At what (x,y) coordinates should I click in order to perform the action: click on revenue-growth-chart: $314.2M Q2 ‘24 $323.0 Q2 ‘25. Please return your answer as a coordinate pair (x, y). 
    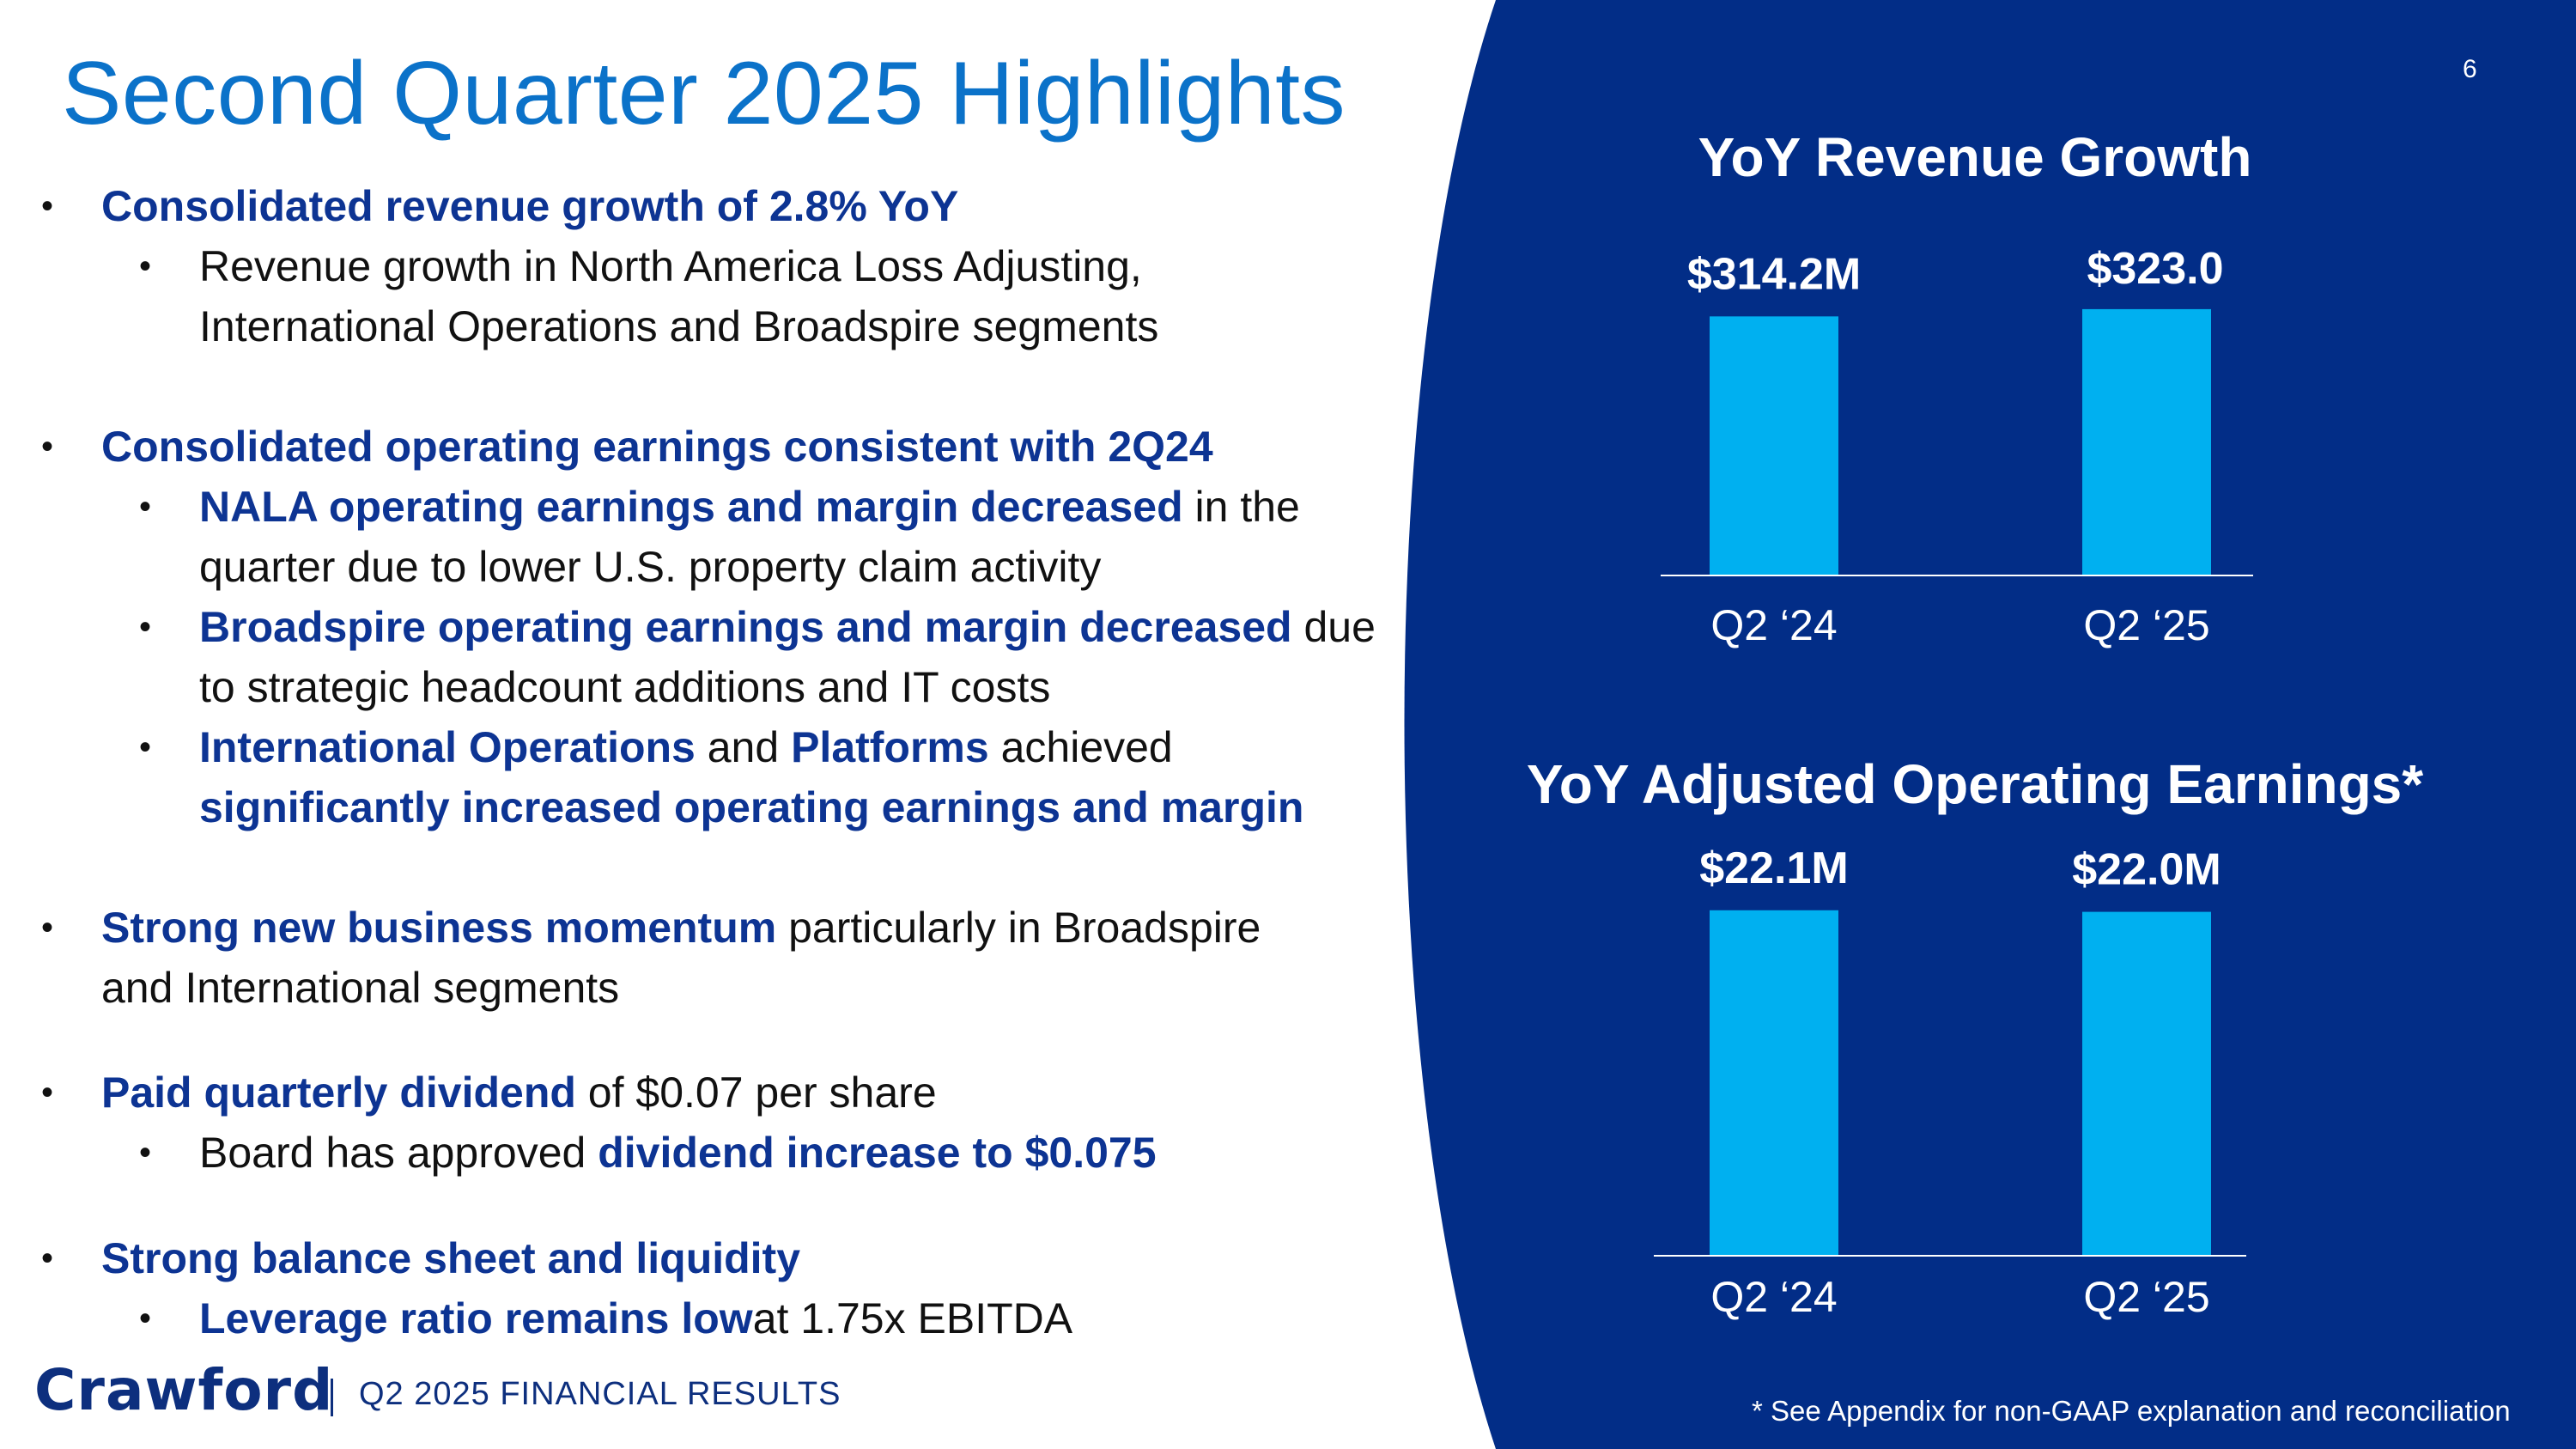
    Looking at the image, I should click on (1957, 446).